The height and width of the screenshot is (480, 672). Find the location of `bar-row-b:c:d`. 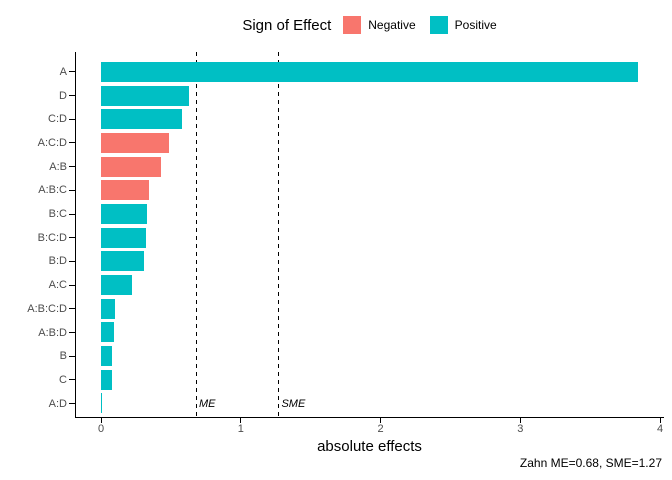

bar-row-b:c:d is located at coordinates (370, 238).